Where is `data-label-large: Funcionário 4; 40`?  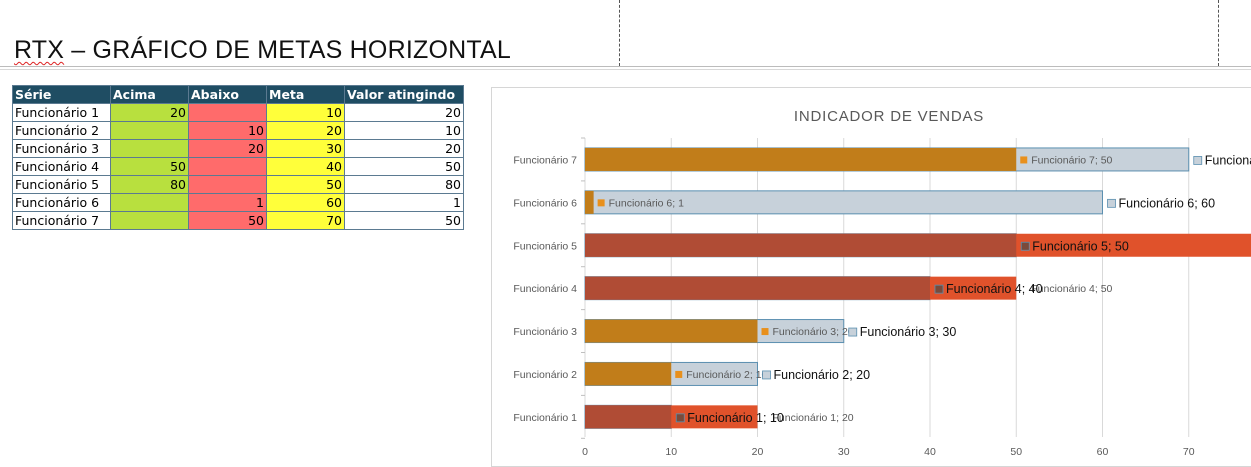
data-label-large: Funcionário 4; 40 is located at coordinates (994, 289).